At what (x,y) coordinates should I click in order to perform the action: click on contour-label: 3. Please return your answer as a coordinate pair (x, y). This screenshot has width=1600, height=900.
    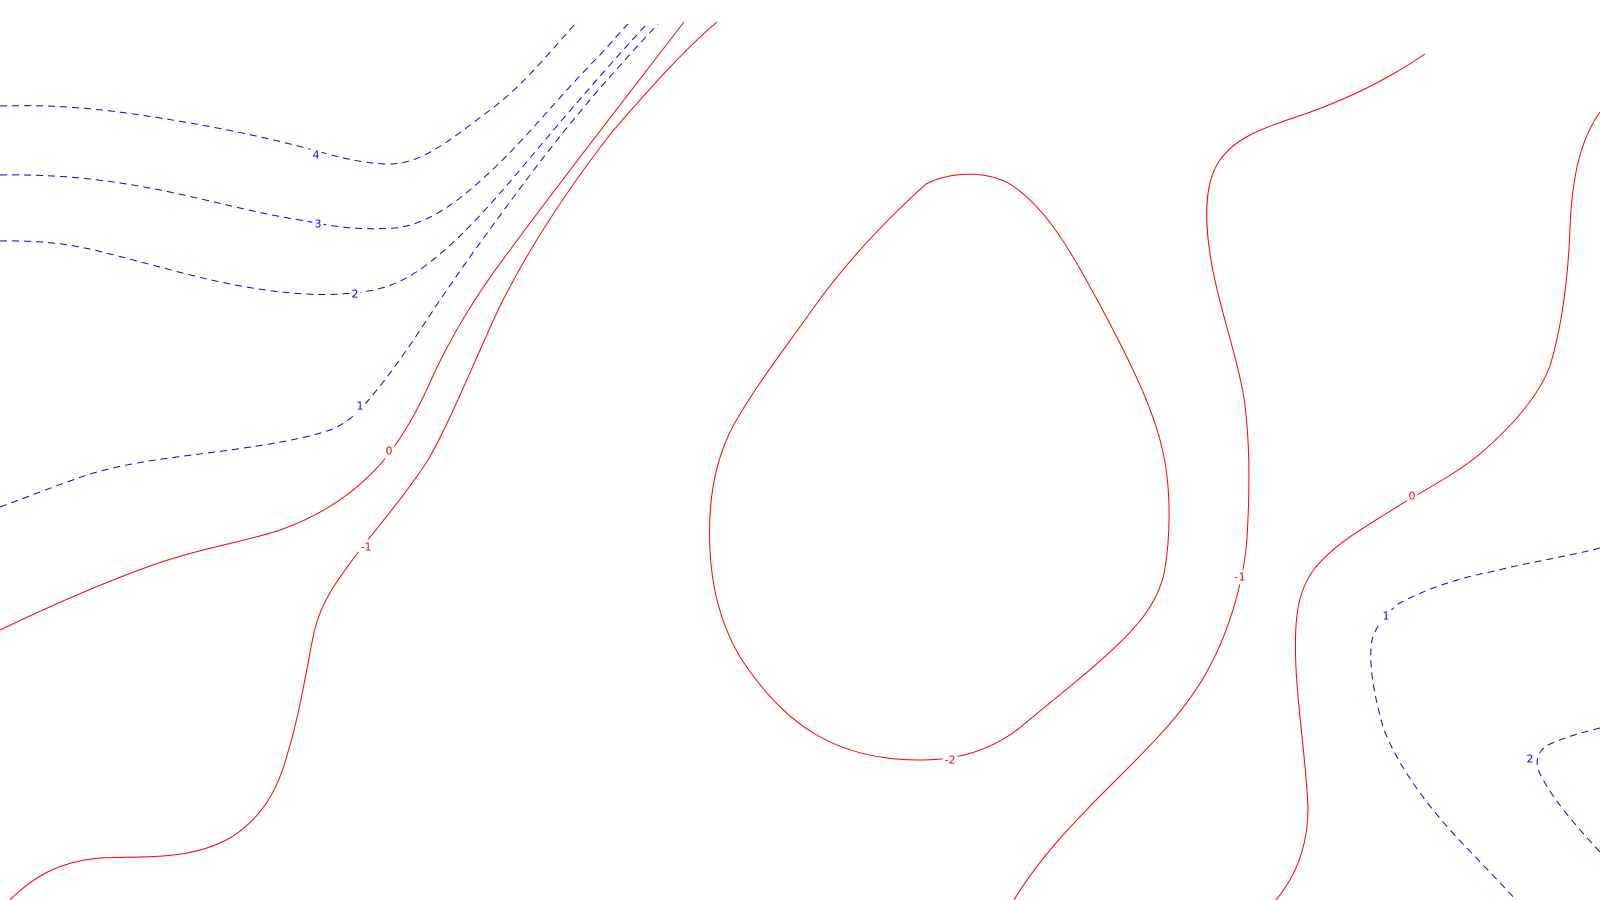
    Looking at the image, I should click on (318, 224).